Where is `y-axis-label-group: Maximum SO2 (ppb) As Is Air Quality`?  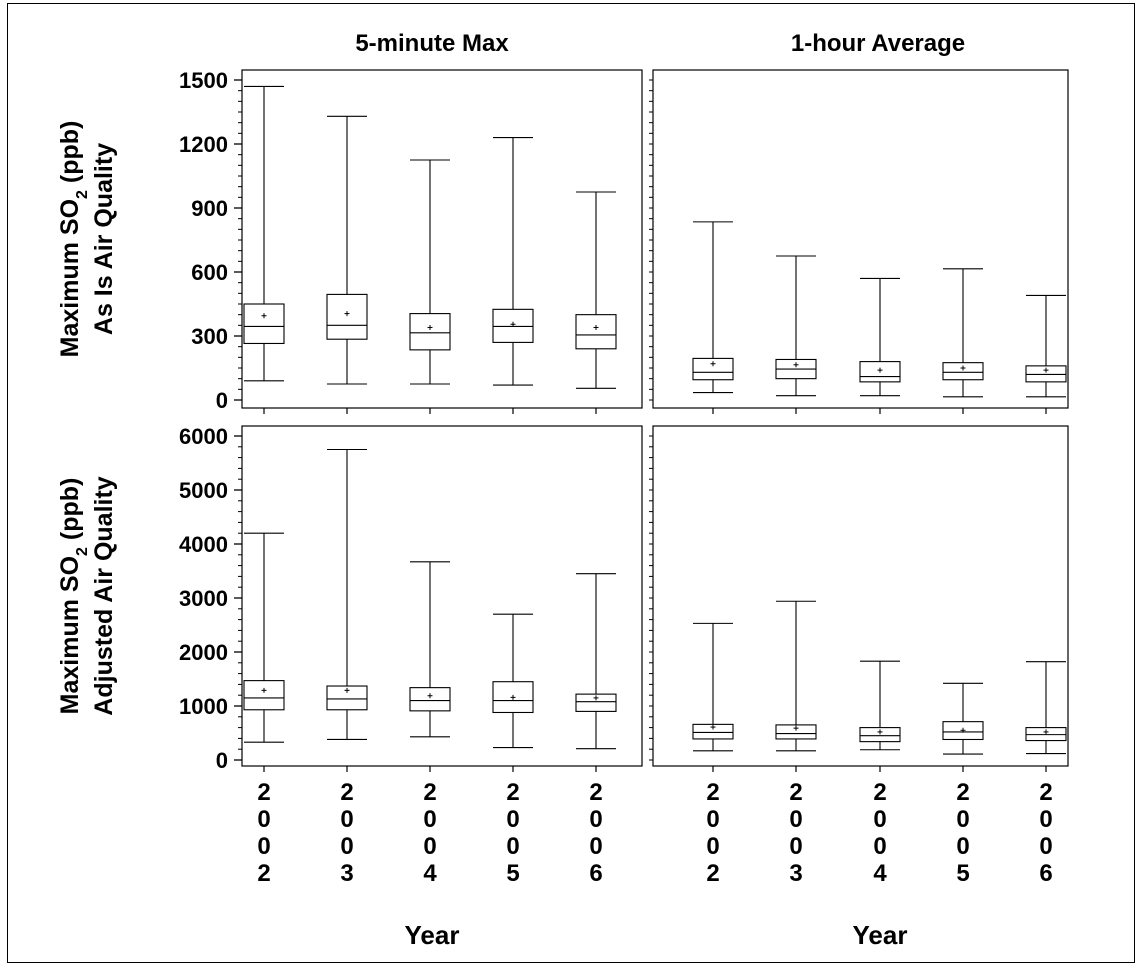
y-axis-label-group: Maximum SO2 (ppb) As Is Air Quality is located at coordinates (87, 239).